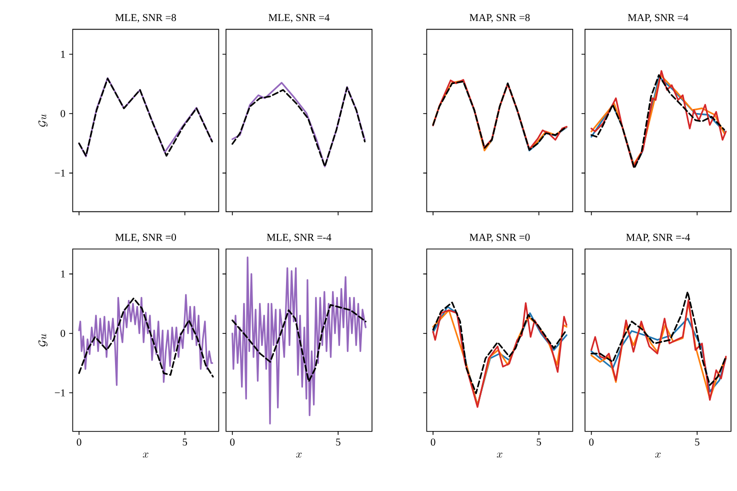  What do you see at coordinates (500, 238) in the screenshot?
I see `chart-title: MAP, SNR =0` at bounding box center [500, 238].